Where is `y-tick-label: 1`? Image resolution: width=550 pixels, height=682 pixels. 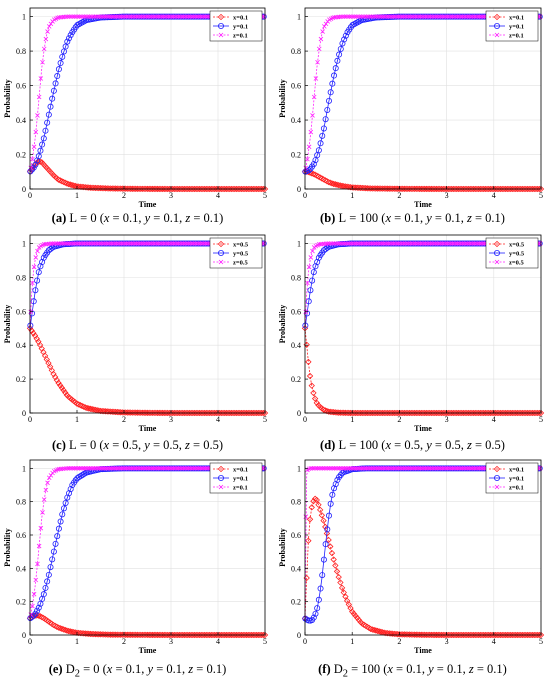 y-tick-label: 1 is located at coordinates (24, 243).